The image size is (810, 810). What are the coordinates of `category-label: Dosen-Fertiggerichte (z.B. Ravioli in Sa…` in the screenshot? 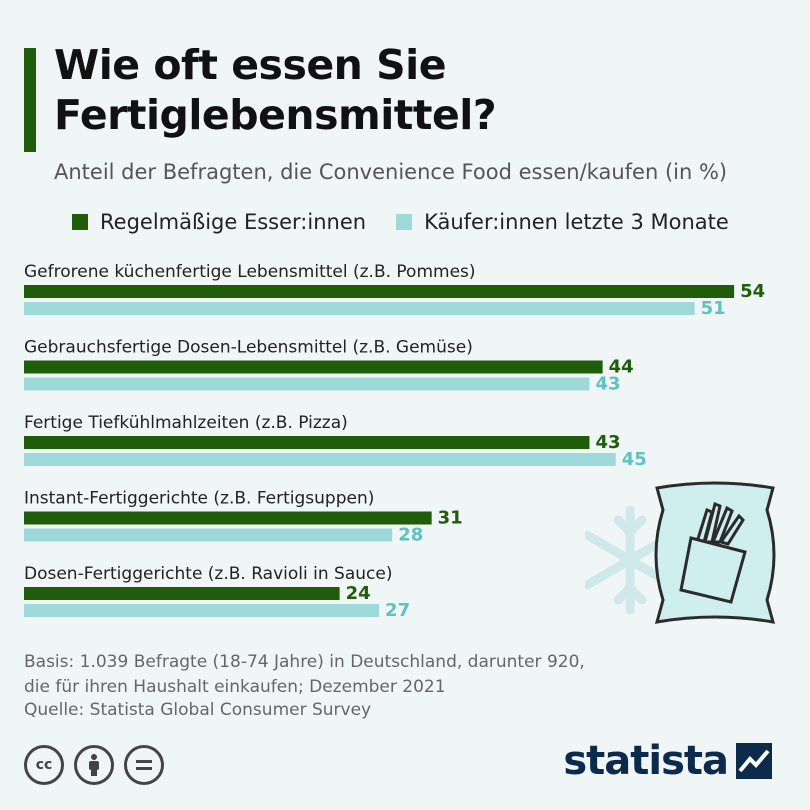 It's located at (208, 574).